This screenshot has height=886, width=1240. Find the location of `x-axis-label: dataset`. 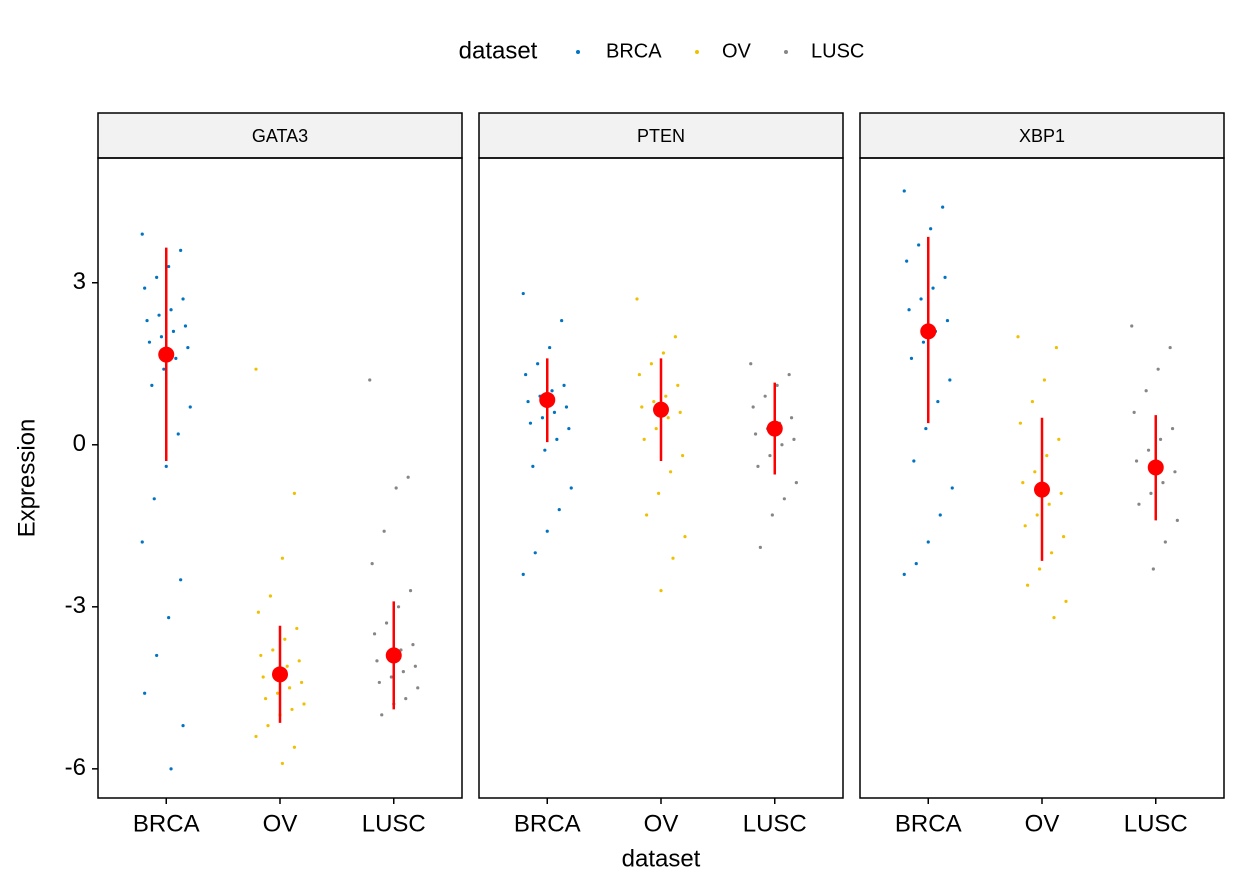

x-axis-label: dataset is located at coordinates (661, 858).